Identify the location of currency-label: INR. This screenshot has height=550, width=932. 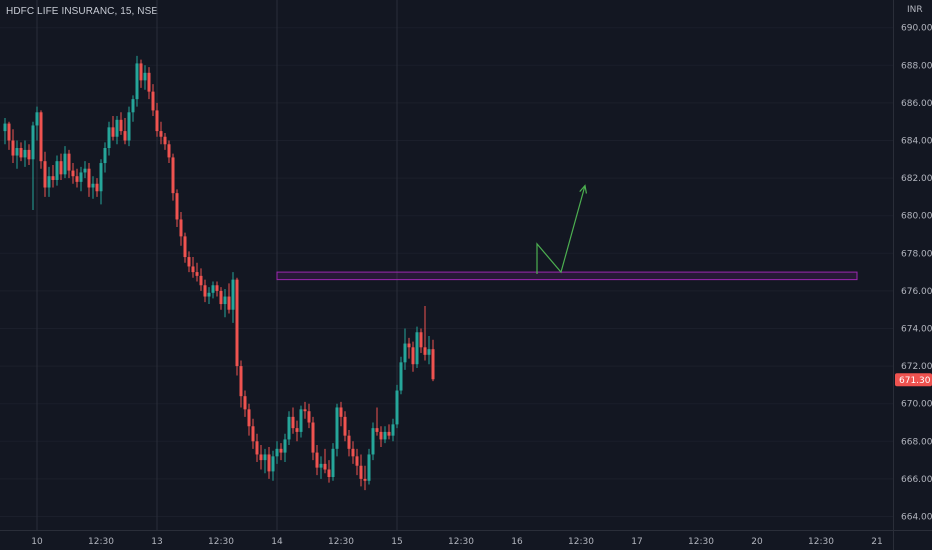
(915, 10).